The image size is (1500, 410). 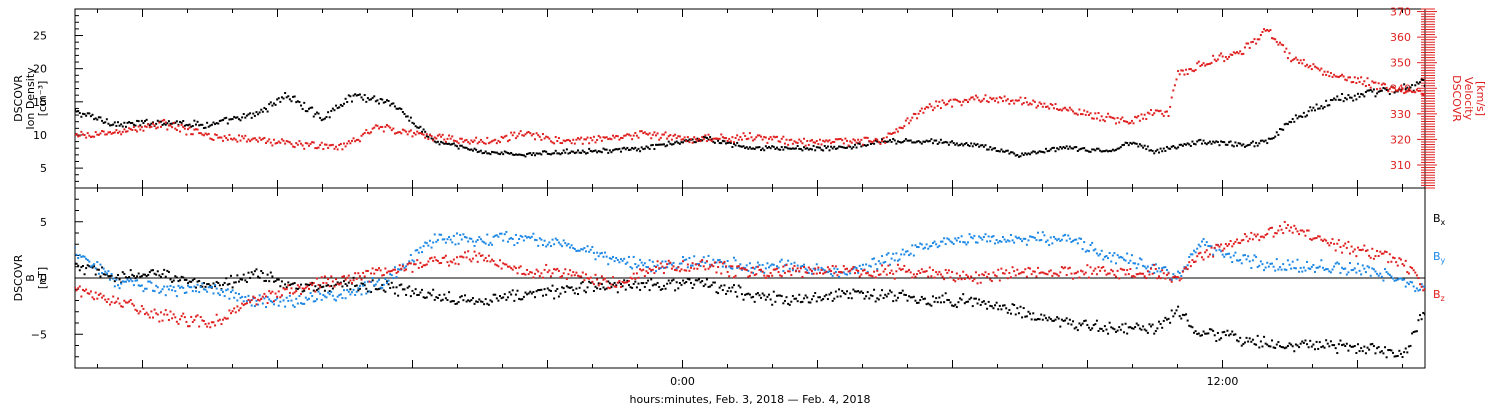 I want to click on legend-entry-bx: Bx, so click(x=1439, y=219).